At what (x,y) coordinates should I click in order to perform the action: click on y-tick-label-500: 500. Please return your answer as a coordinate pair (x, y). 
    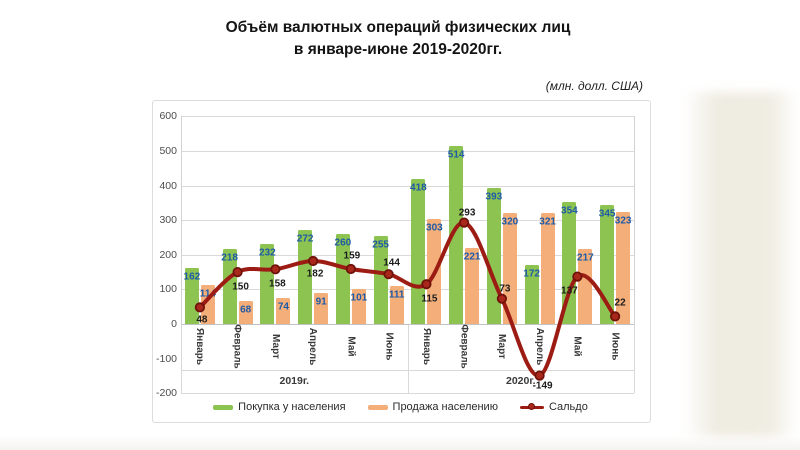
    Looking at the image, I should click on (168, 151).